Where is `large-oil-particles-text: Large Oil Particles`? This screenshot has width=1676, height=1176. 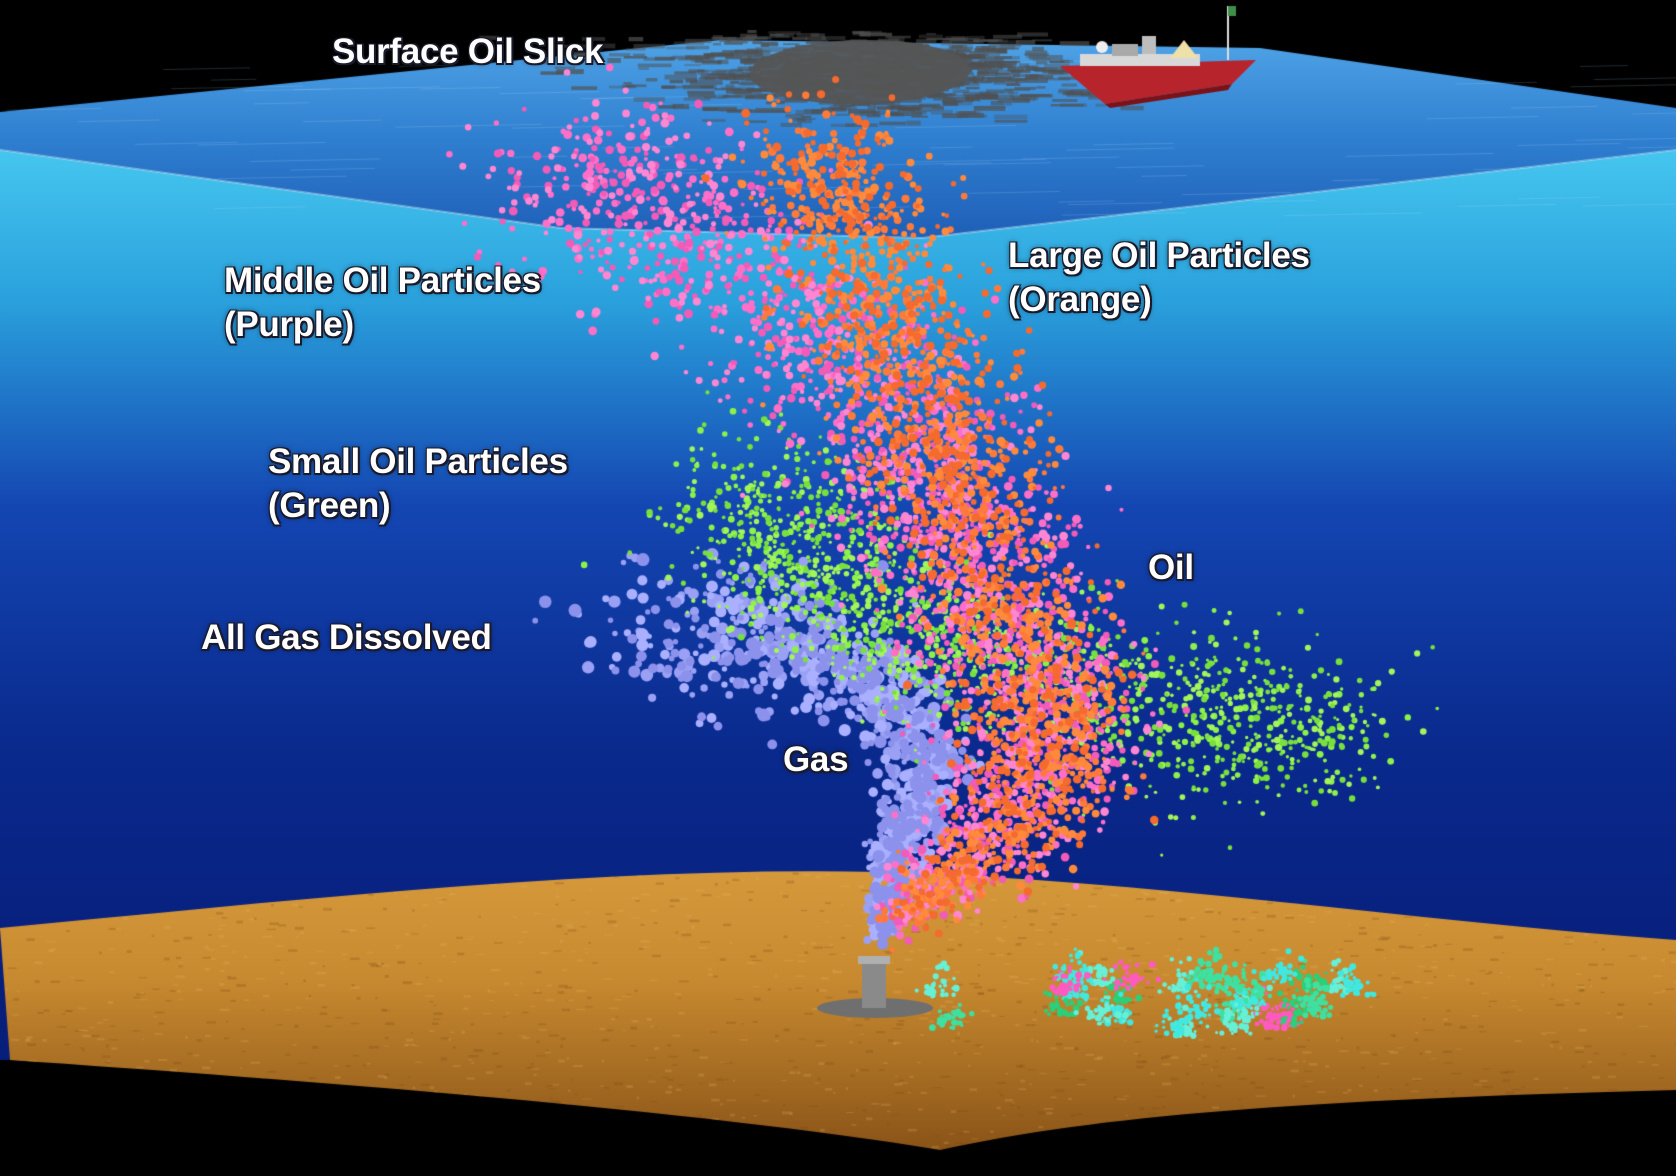 large-oil-particles-text: Large Oil Particles is located at coordinates (1159, 255).